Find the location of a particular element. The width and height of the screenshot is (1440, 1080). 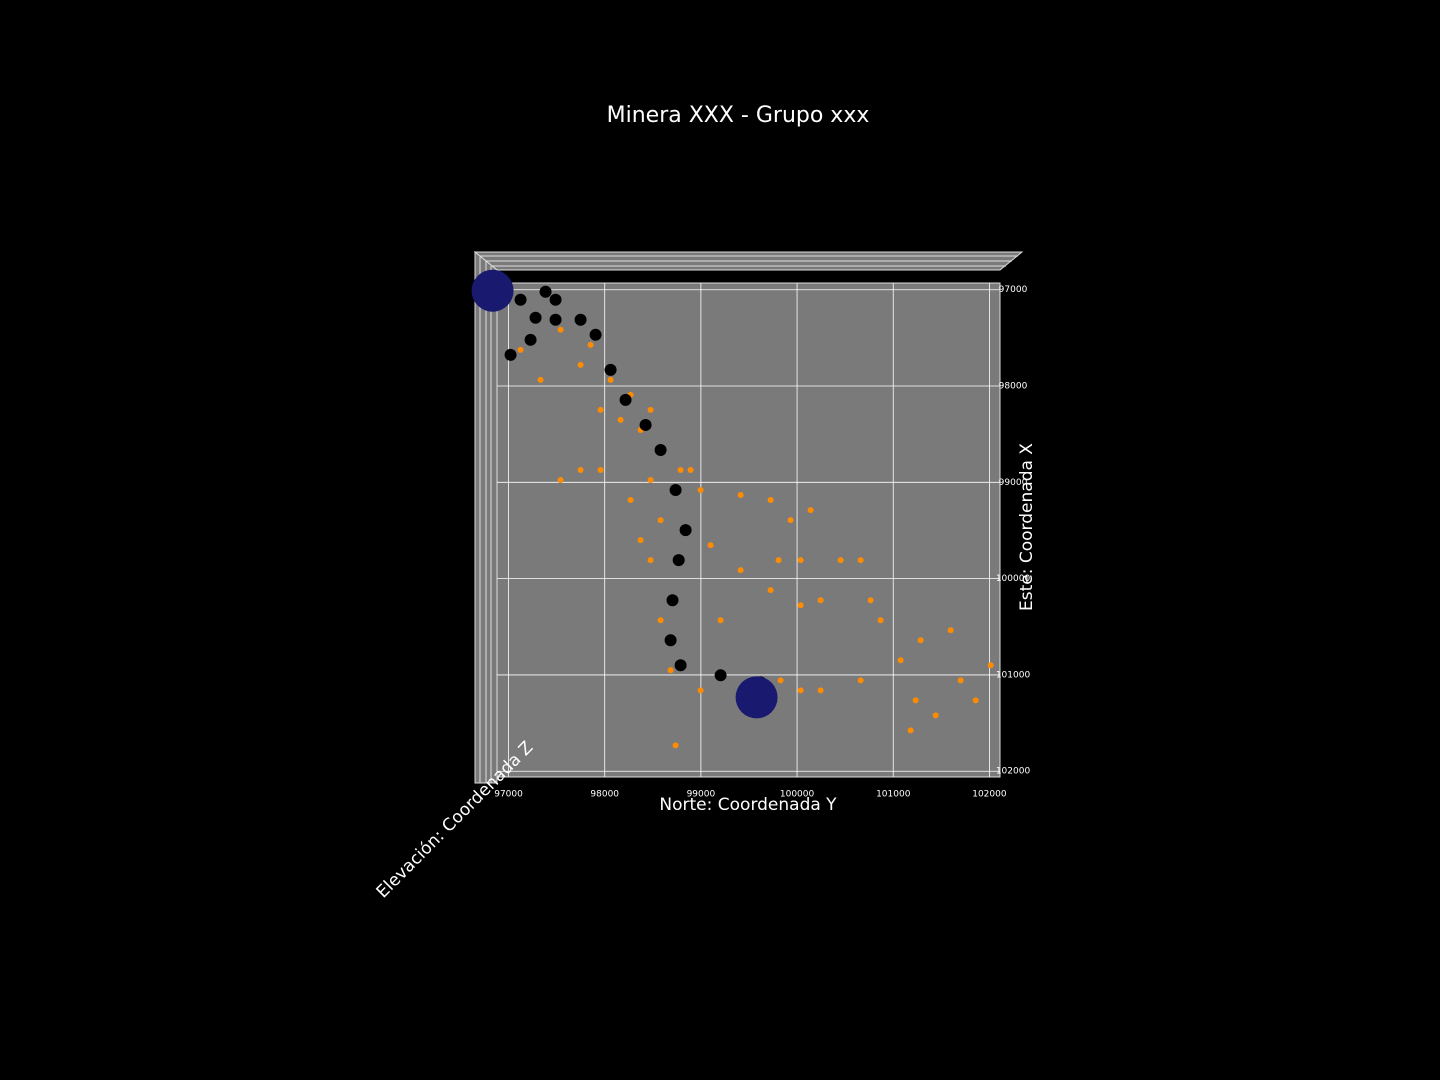

x-tick-label: 97000 is located at coordinates (508, 795).